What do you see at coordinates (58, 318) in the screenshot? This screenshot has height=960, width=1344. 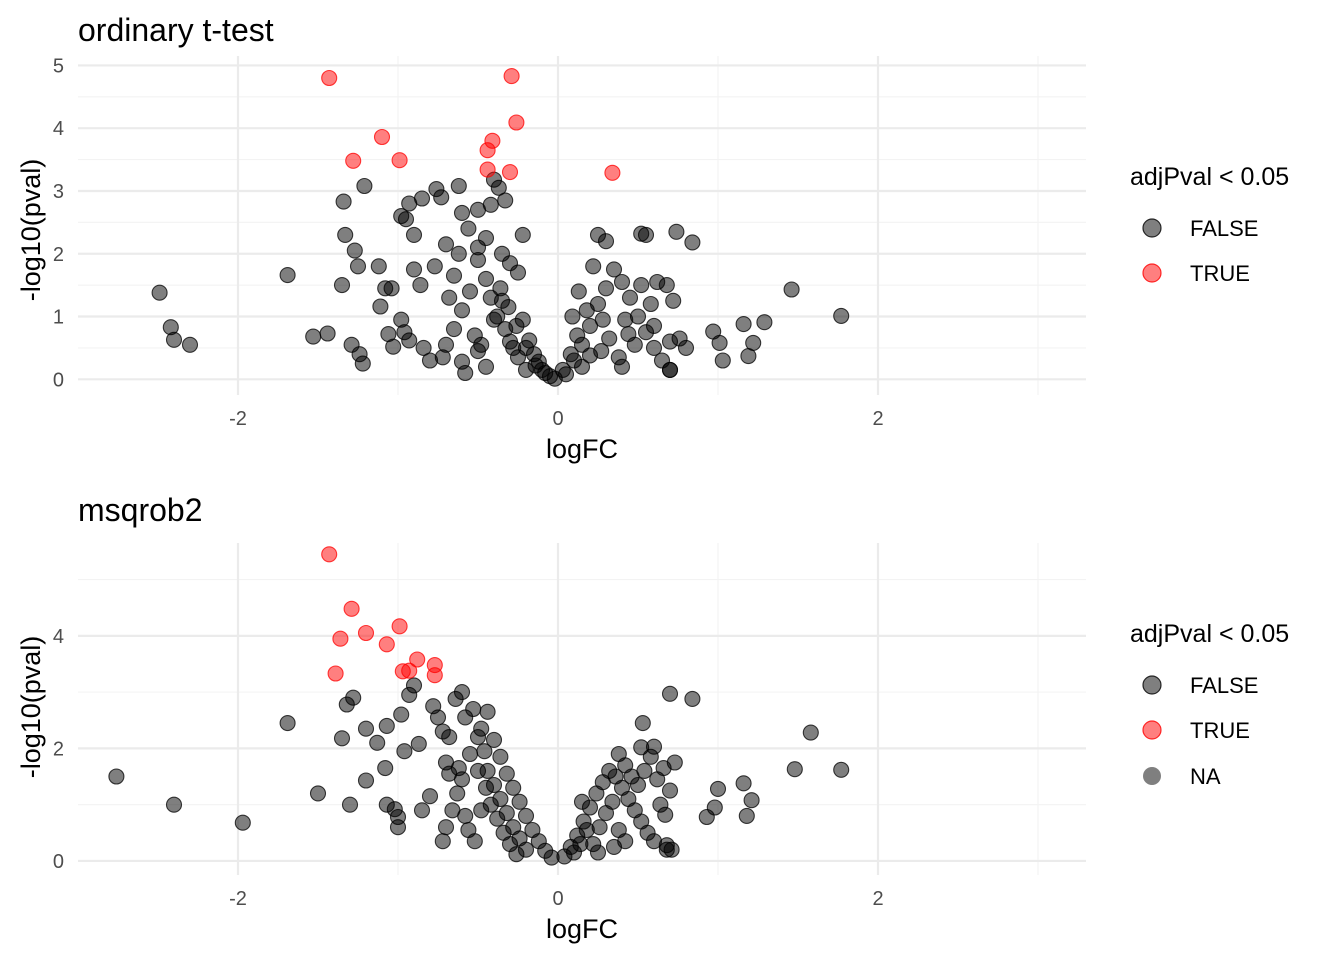 I see `y-tick-label: 1` at bounding box center [58, 318].